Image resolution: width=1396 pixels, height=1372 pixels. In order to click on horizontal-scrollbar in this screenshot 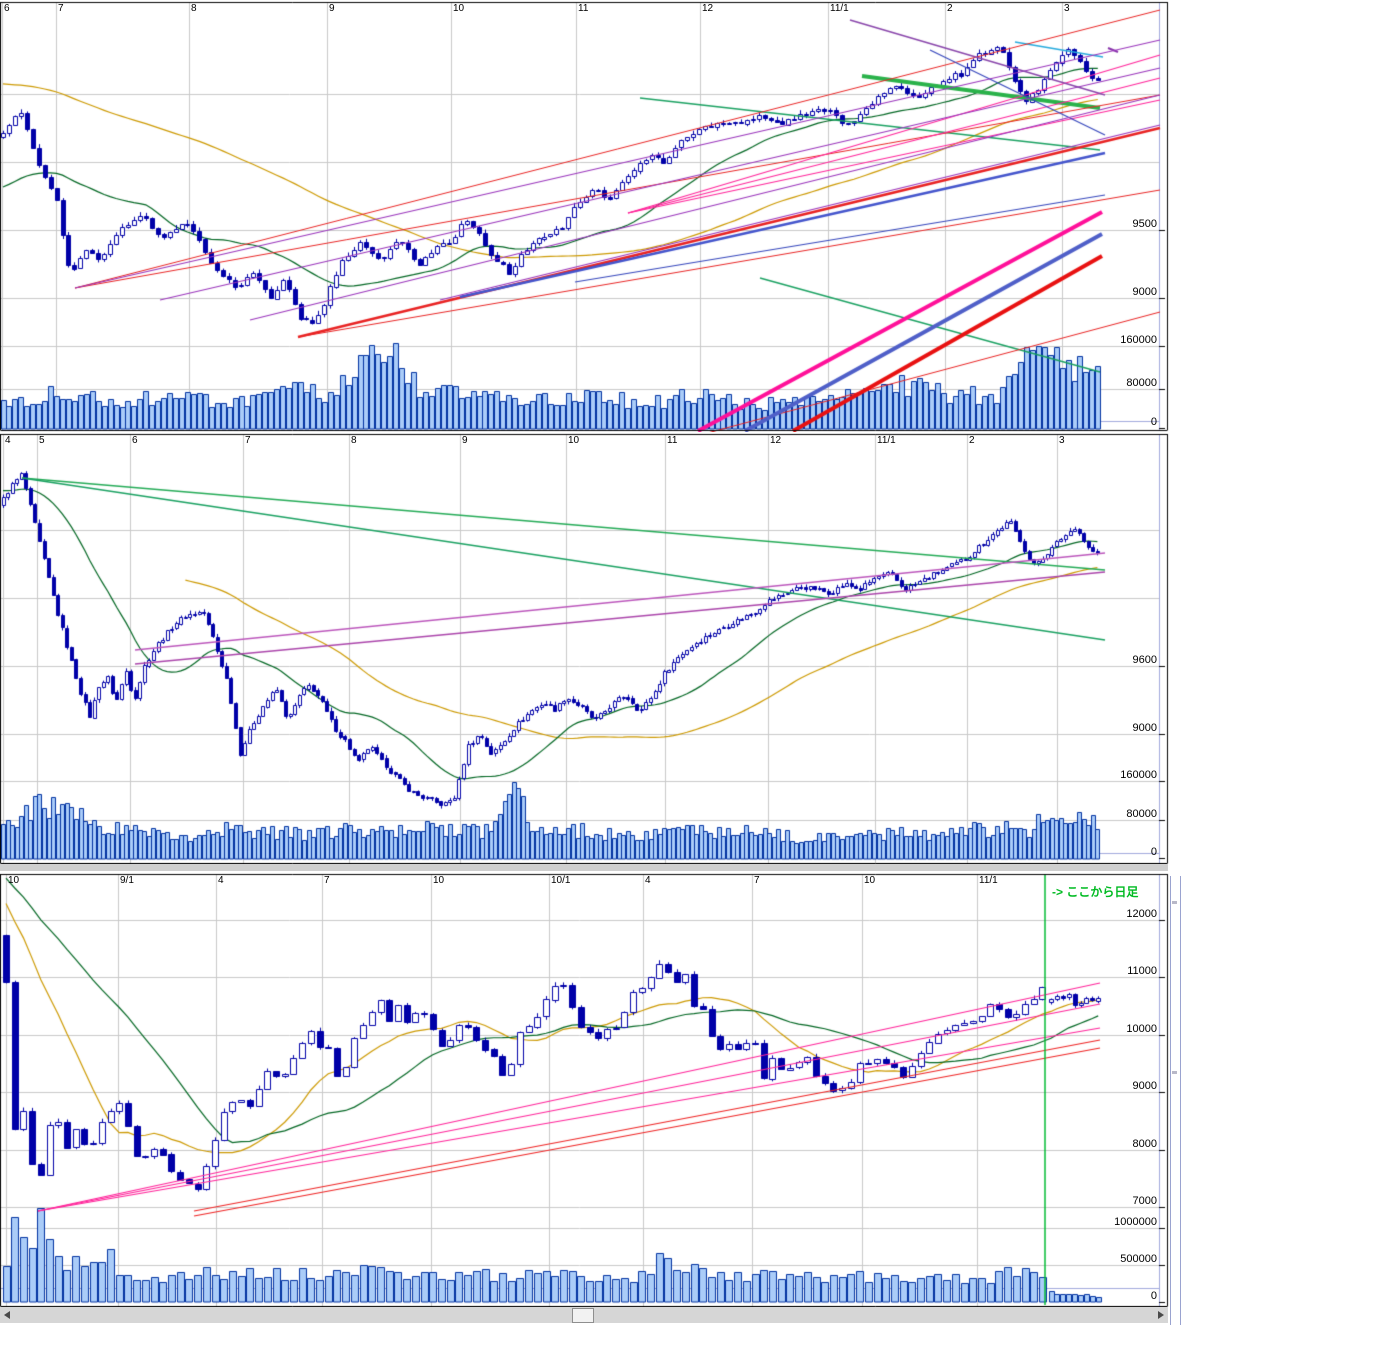, I will do `click(584, 1315)`.